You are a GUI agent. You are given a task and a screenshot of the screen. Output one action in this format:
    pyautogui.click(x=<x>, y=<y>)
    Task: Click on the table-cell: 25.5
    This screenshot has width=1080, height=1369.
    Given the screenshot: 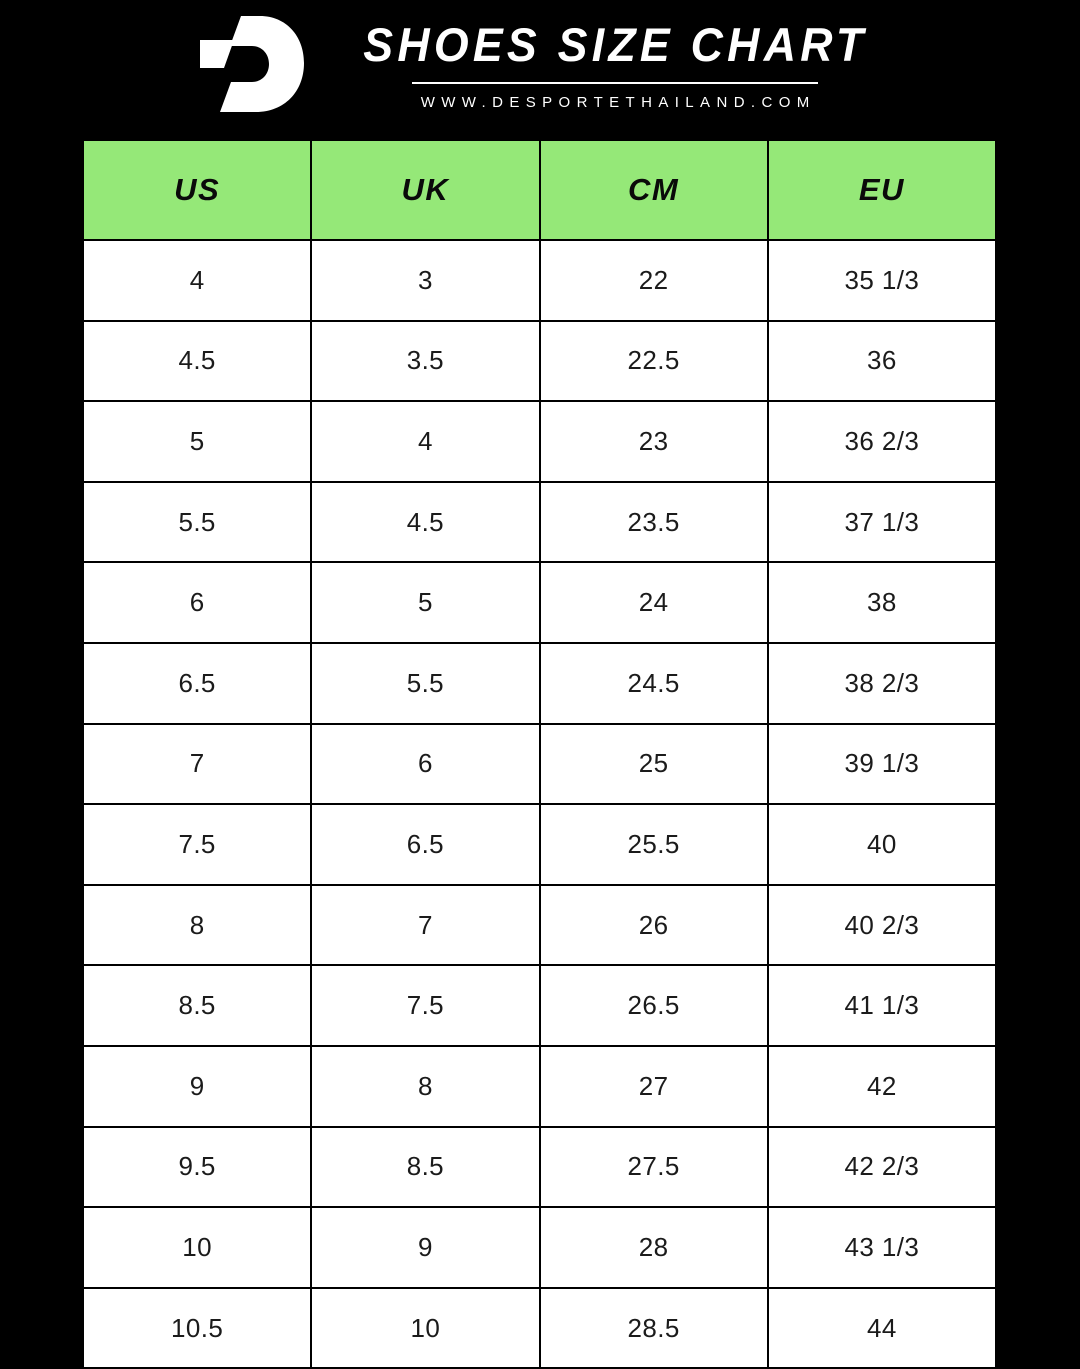 What is the action you would take?
    pyautogui.click(x=653, y=844)
    